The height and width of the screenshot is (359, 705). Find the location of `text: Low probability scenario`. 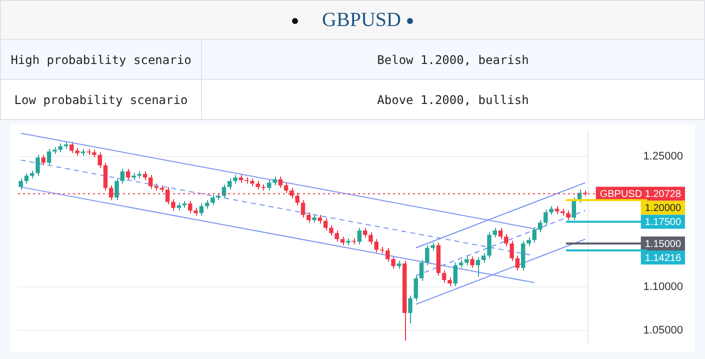

text: Low probability scenario is located at coordinates (101, 100).